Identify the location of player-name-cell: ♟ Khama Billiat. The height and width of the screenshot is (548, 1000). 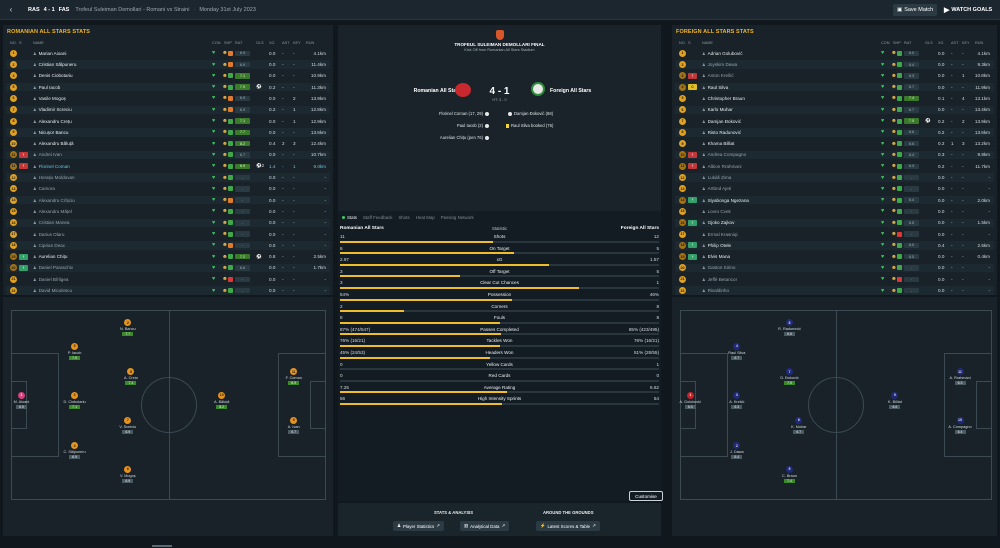
(718, 143).